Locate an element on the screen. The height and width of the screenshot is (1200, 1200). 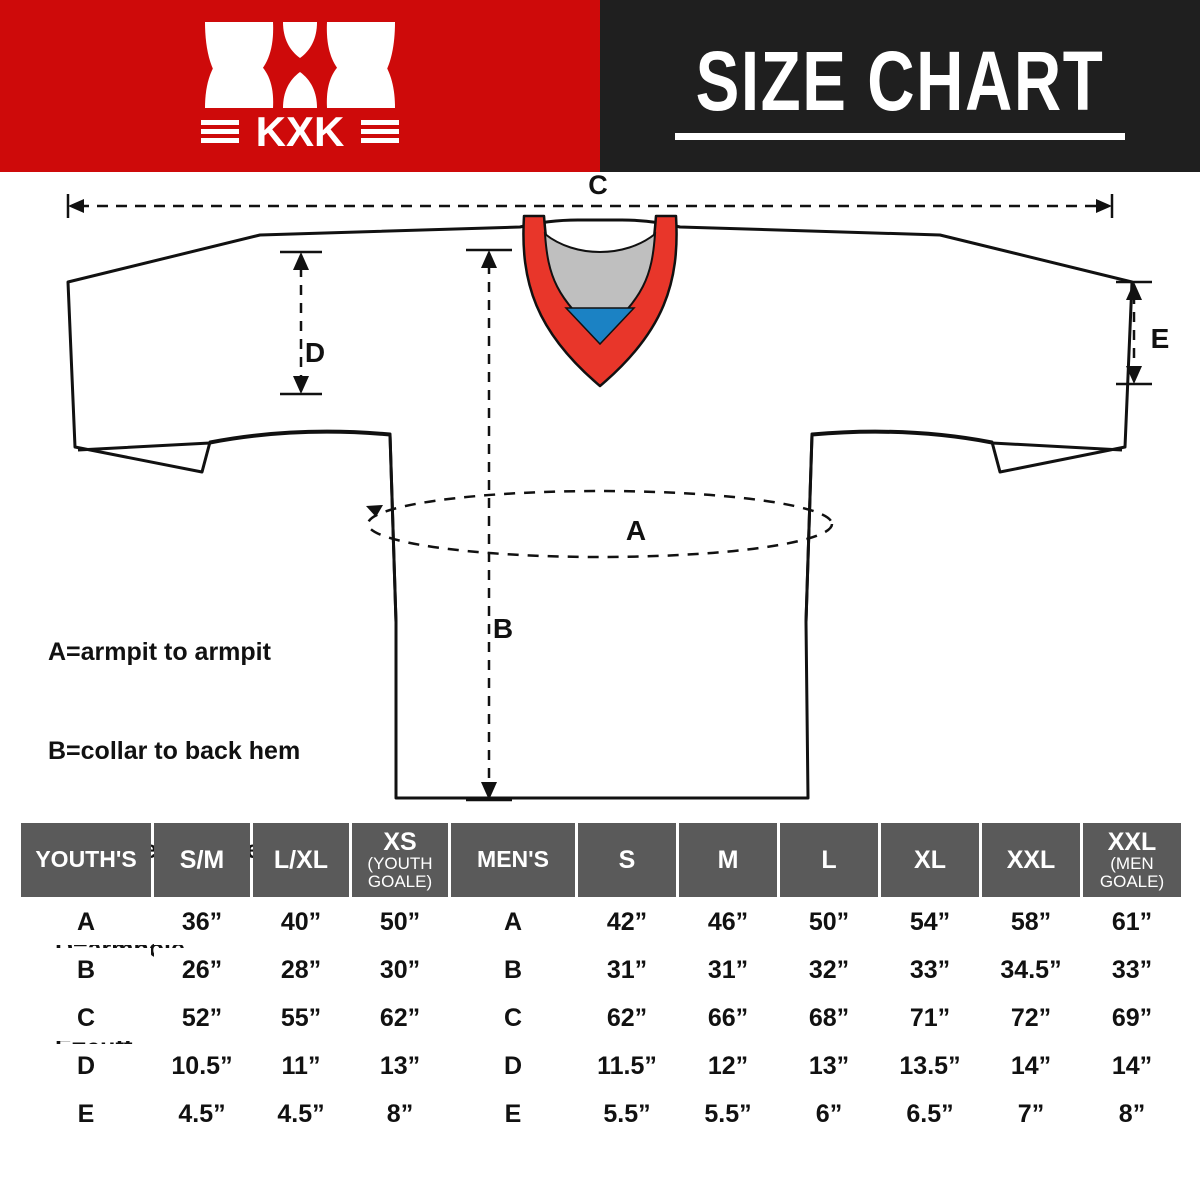
measurement-cell: 46” is located at coordinates (728, 922).